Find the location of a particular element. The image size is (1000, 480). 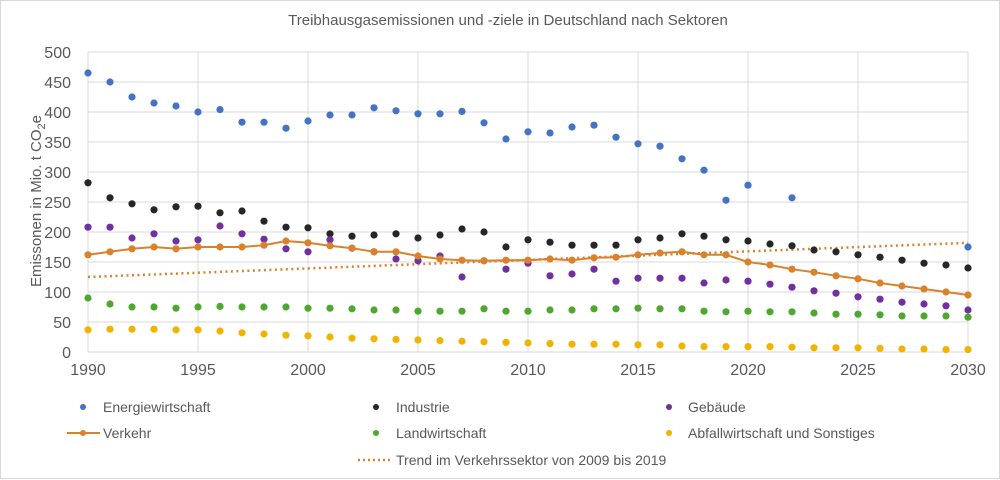

x-tick-label: 2015 is located at coordinates (638, 370).